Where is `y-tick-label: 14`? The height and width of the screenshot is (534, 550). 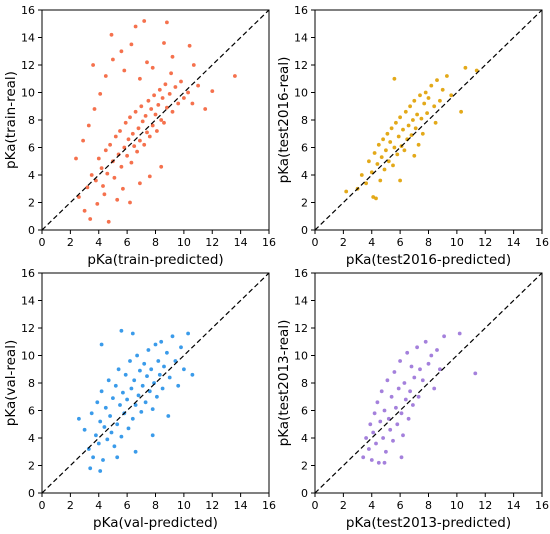 y-tick-label: 14 is located at coordinates (28, 301).